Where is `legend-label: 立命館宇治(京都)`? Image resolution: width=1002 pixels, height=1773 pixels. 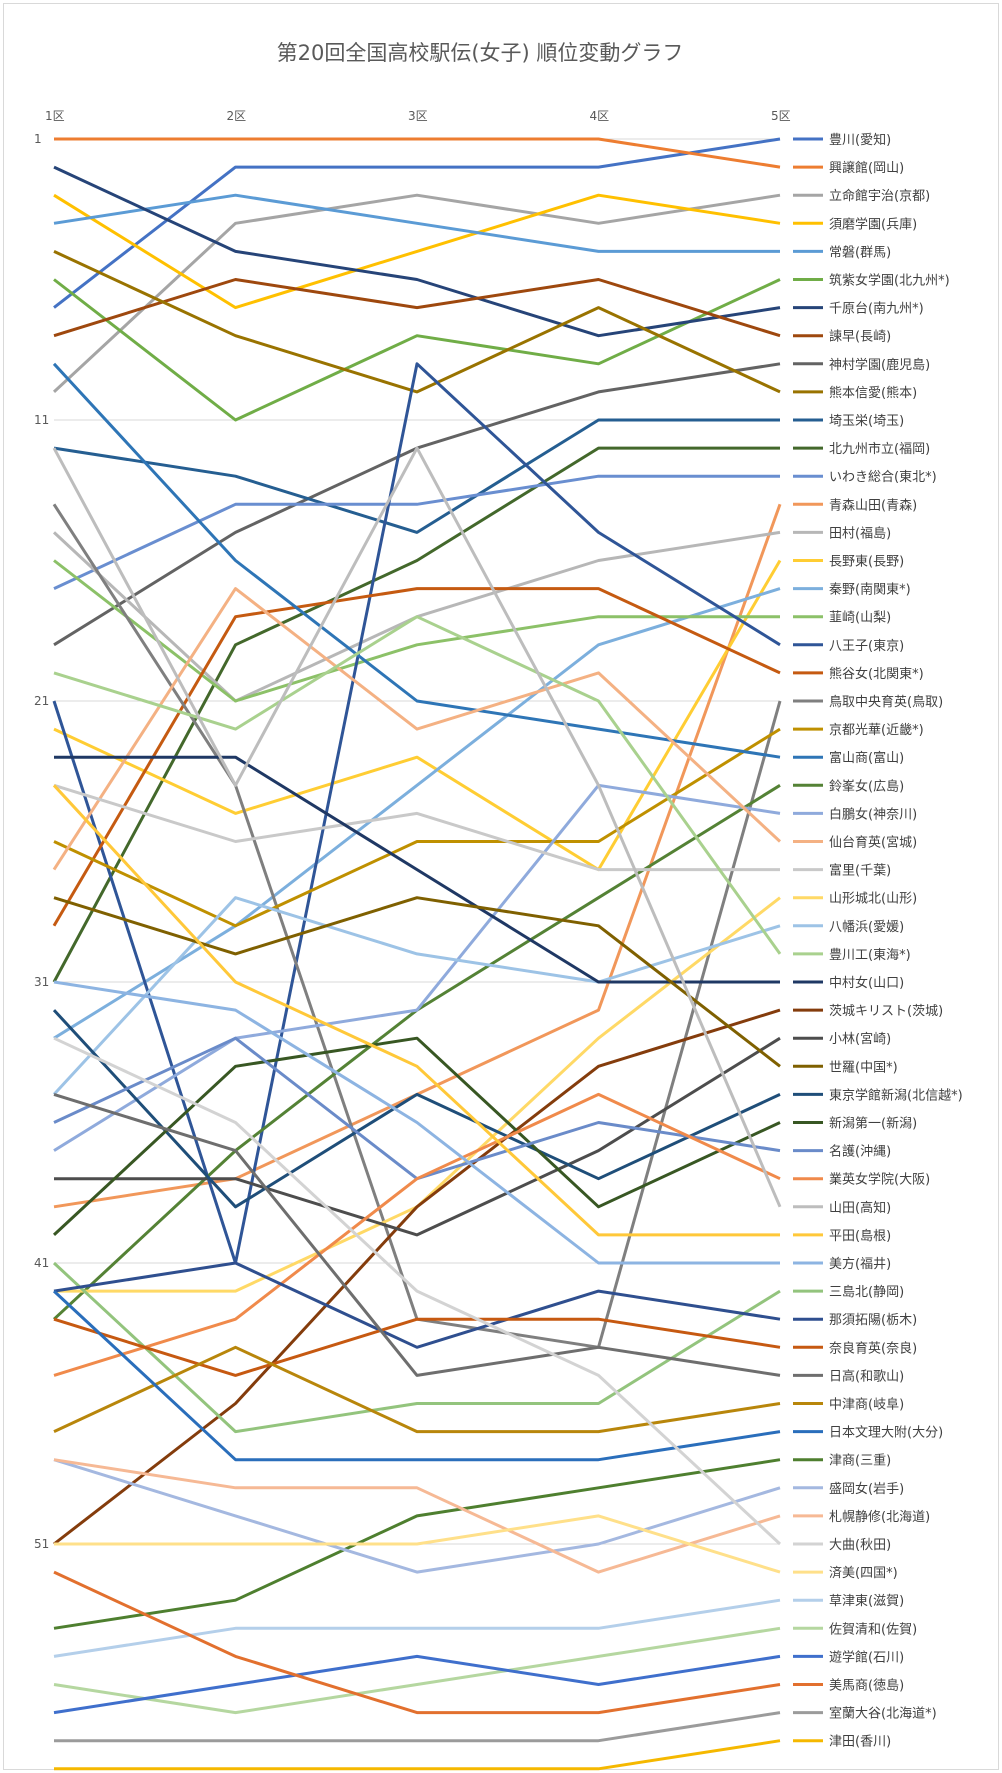
legend-label: 立命館宇治(京都) is located at coordinates (879, 196).